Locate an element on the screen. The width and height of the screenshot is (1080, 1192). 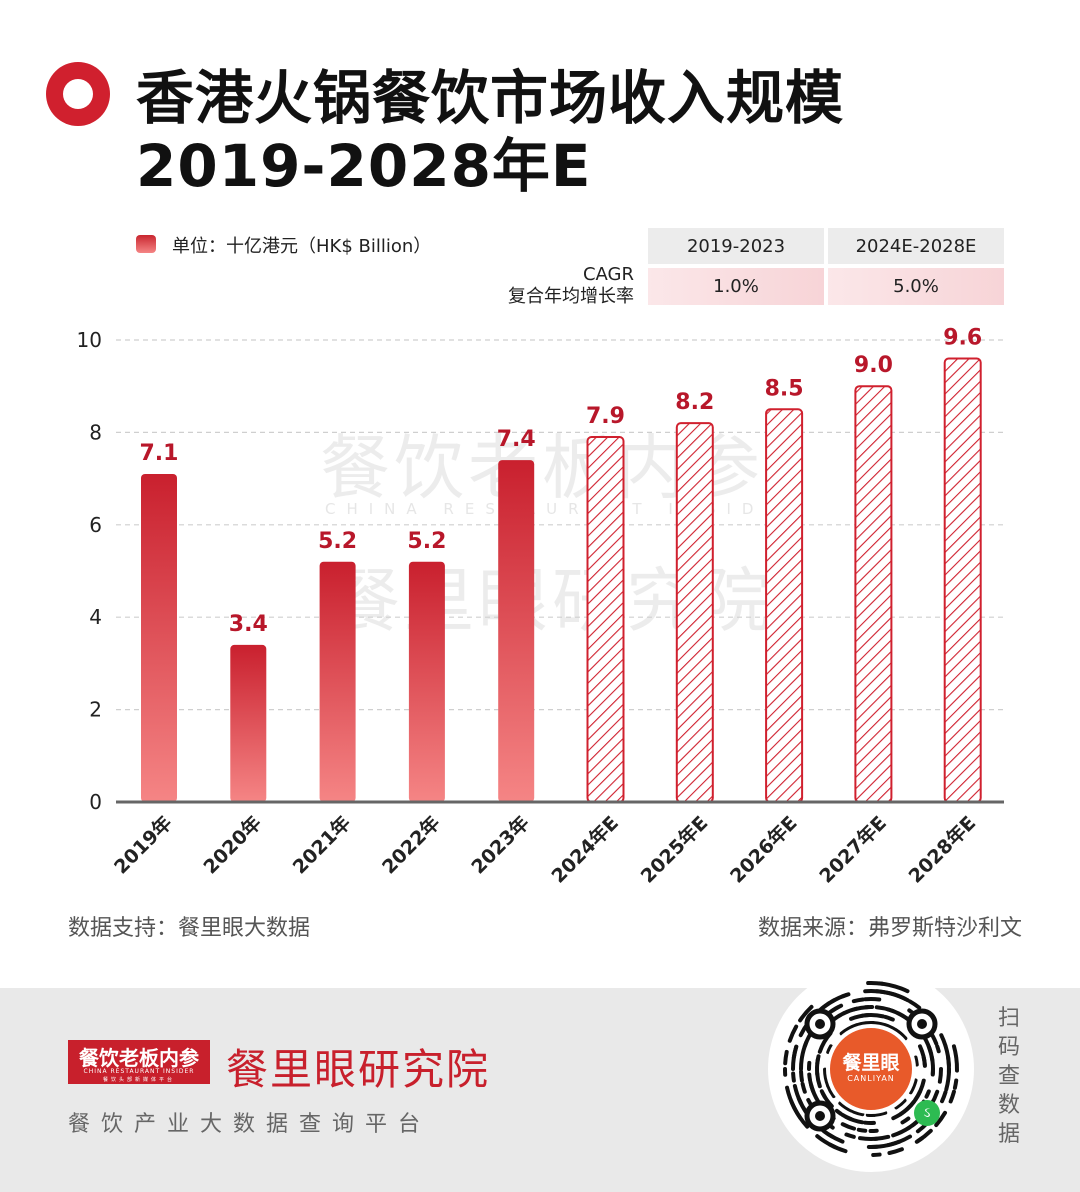
y-tick-label: 6 is located at coordinates (95, 525).